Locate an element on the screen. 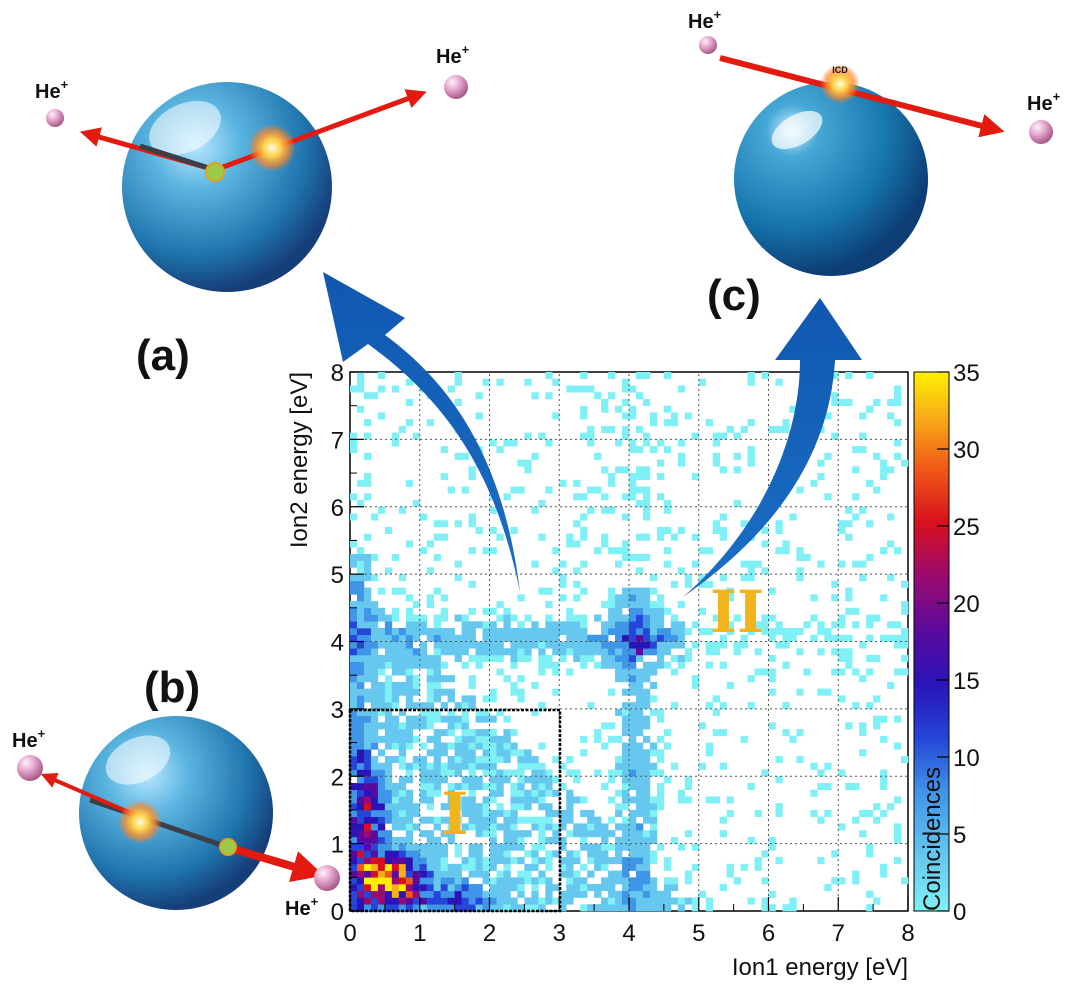  x-tick-label: 6 is located at coordinates (768, 933).